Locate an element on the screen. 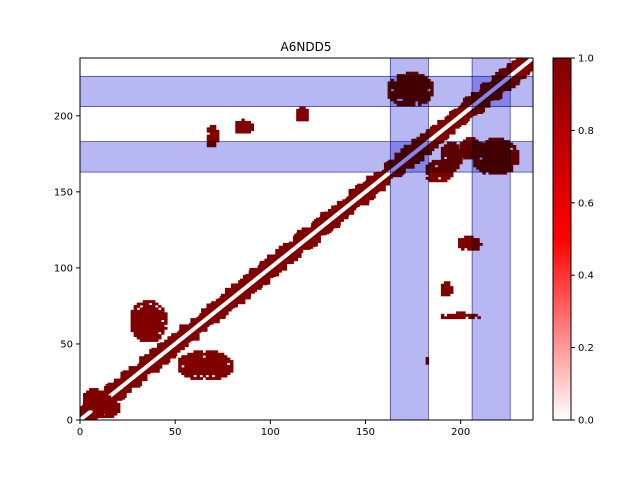 Image resolution: width=640 pixels, height=480 pixels. colorbar-tick-label: 0.0 is located at coordinates (586, 421).